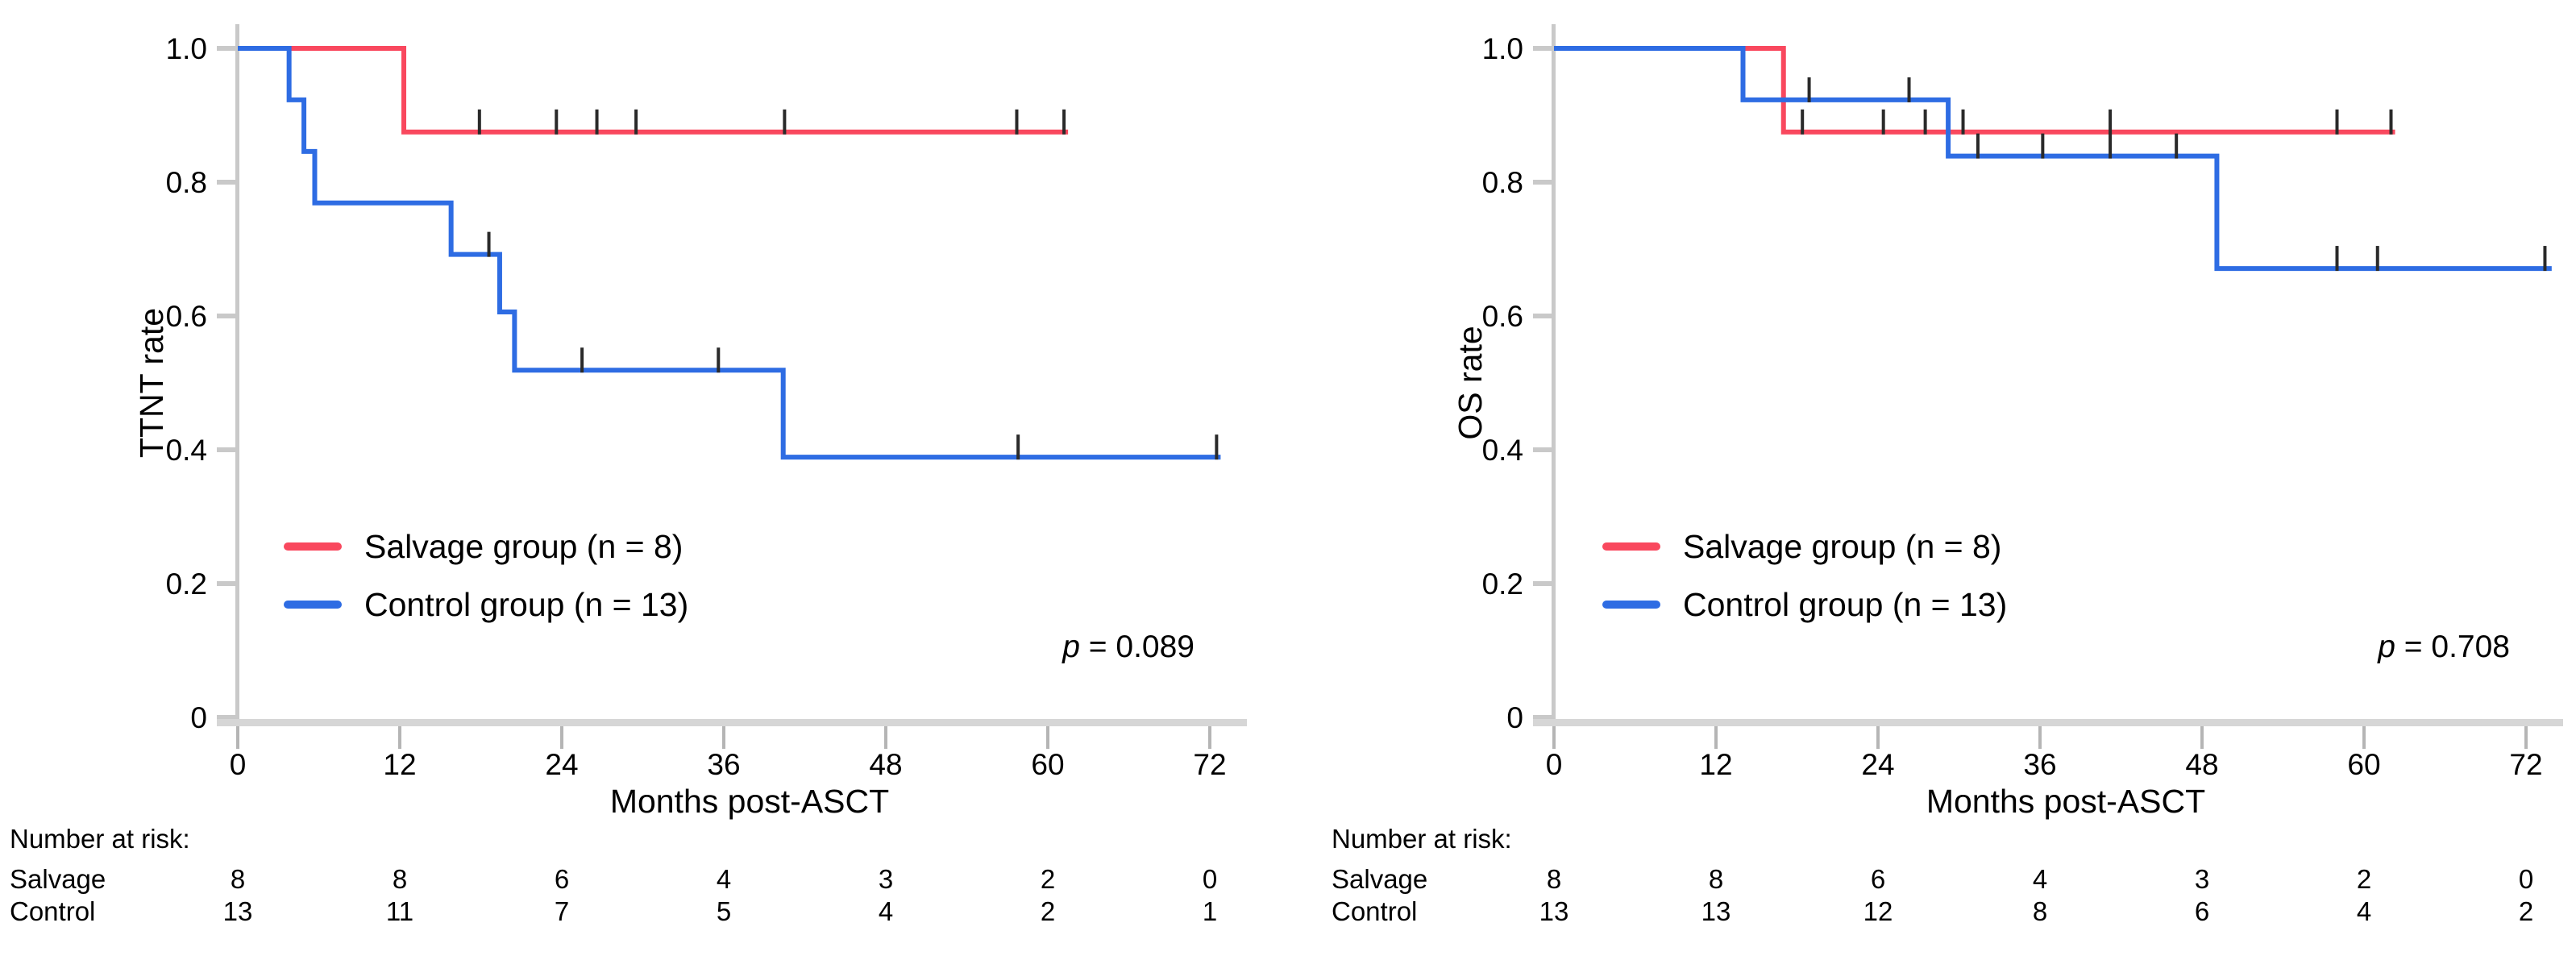 Image resolution: width=2576 pixels, height=956 pixels. What do you see at coordinates (723, 764) in the screenshot?
I see `x-tick-label: 36` at bounding box center [723, 764].